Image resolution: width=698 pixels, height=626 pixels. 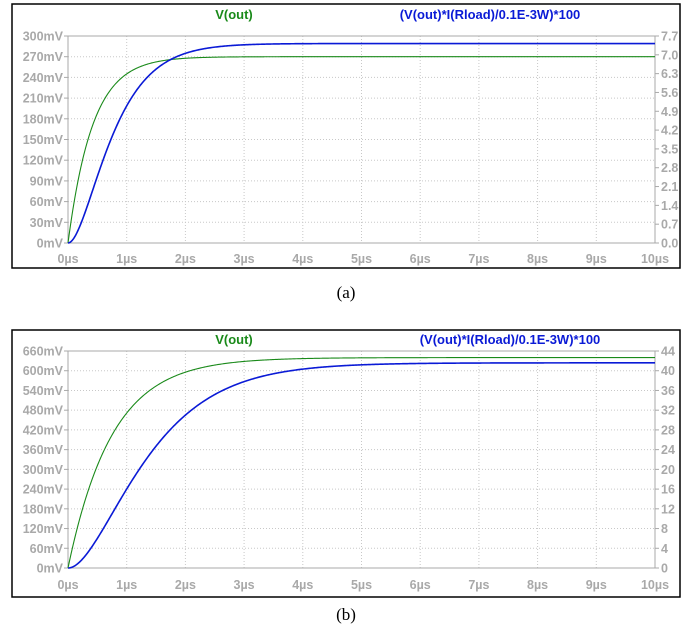 What do you see at coordinates (668, 371) in the screenshot?
I see `y-right-tick-label: 40` at bounding box center [668, 371].